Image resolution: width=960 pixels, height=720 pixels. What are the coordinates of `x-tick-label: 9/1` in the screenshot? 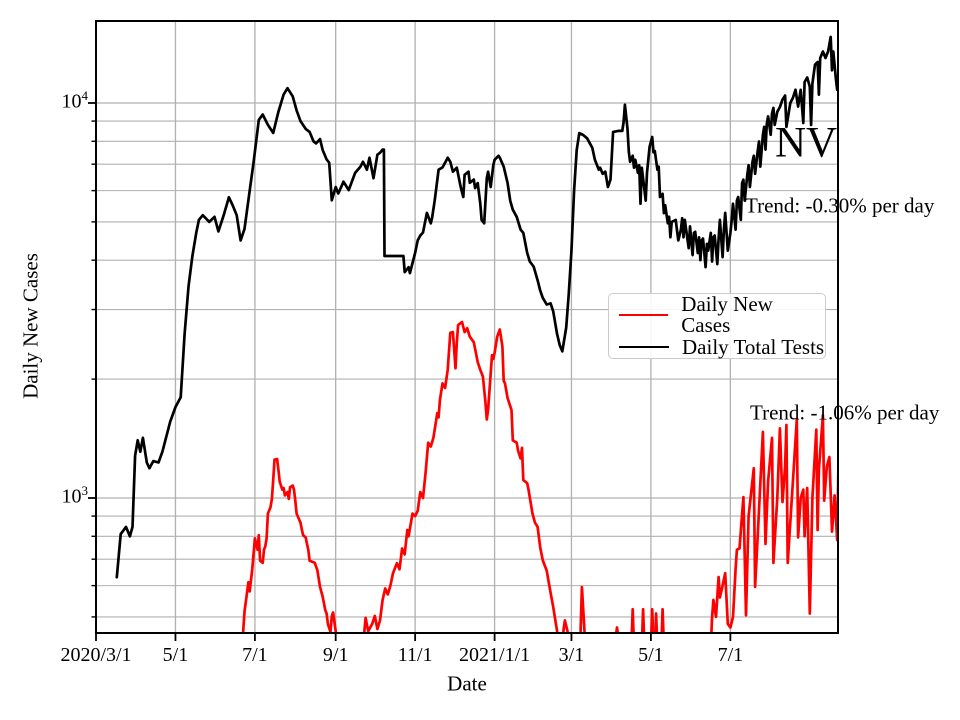 It's located at (335, 655).